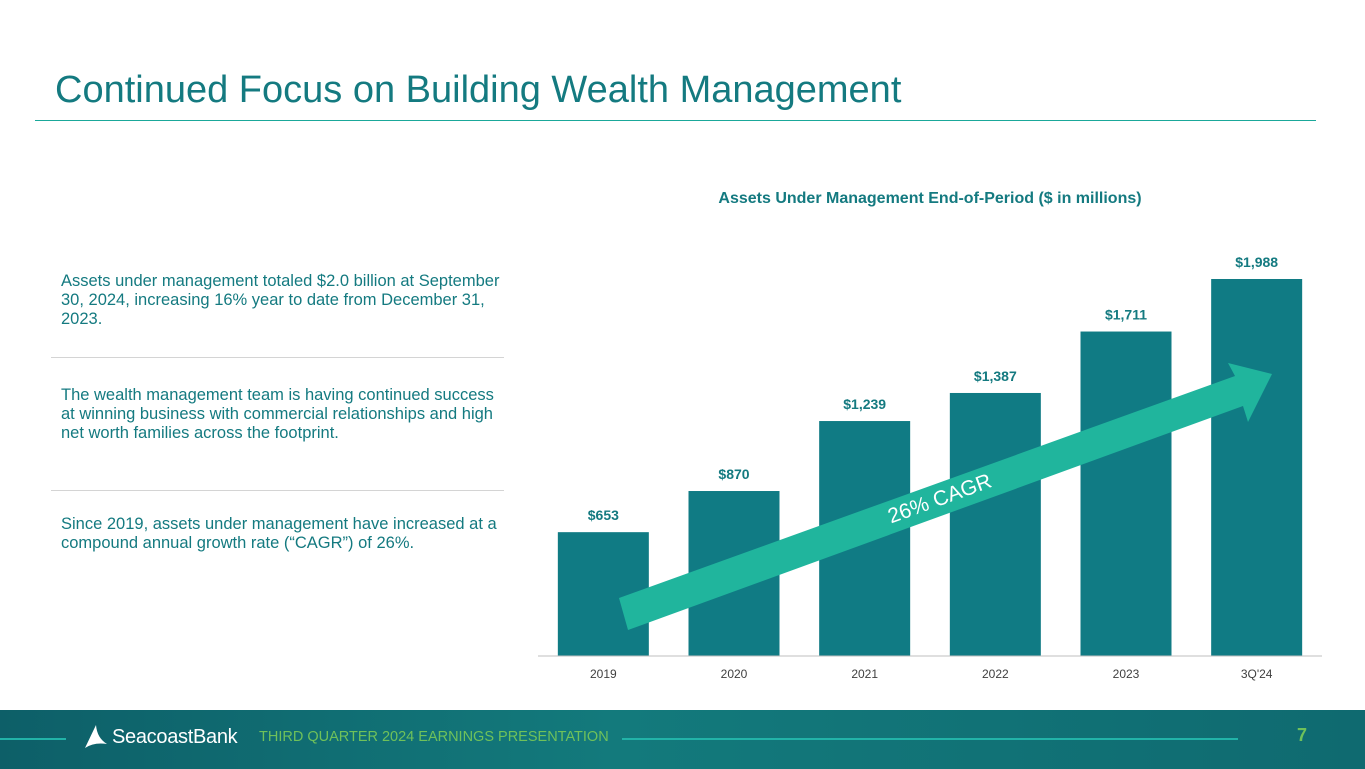  Describe the element at coordinates (1126, 674) in the screenshot. I see `x-tick-label: 2023` at that location.